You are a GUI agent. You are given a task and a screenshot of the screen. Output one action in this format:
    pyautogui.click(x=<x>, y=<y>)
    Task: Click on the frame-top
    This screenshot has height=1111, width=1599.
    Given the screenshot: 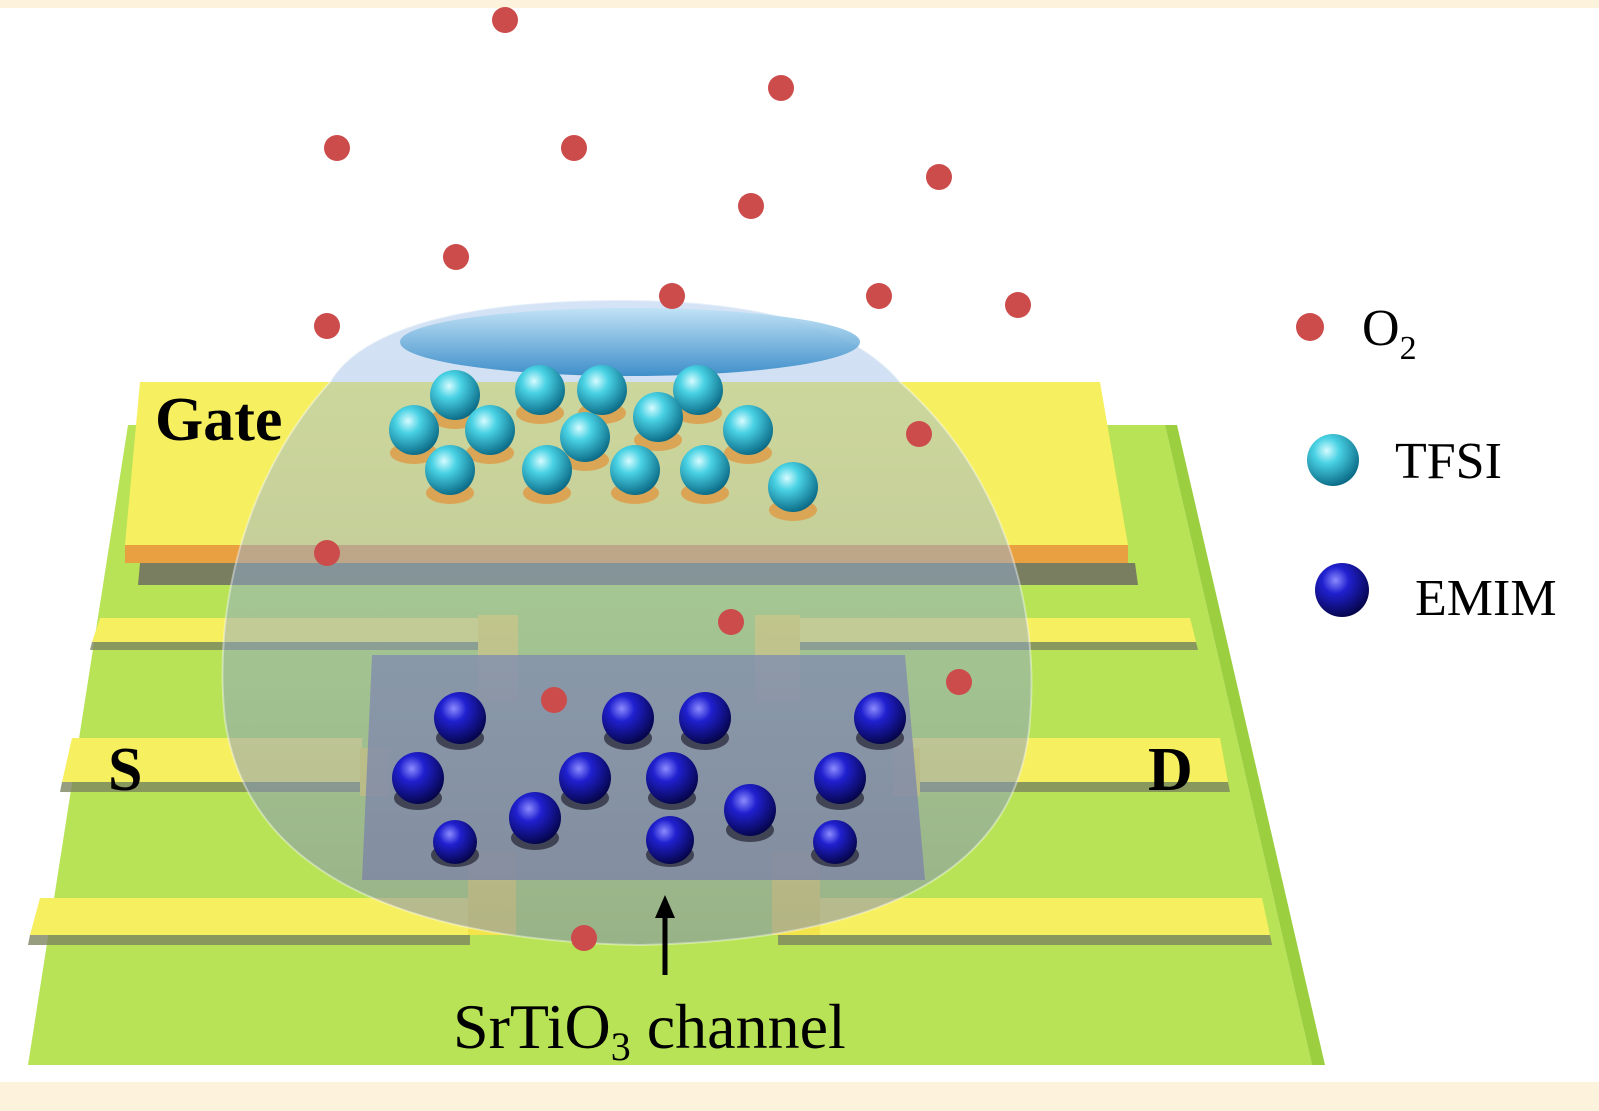 What is the action you would take?
    pyautogui.click(x=799, y=4)
    